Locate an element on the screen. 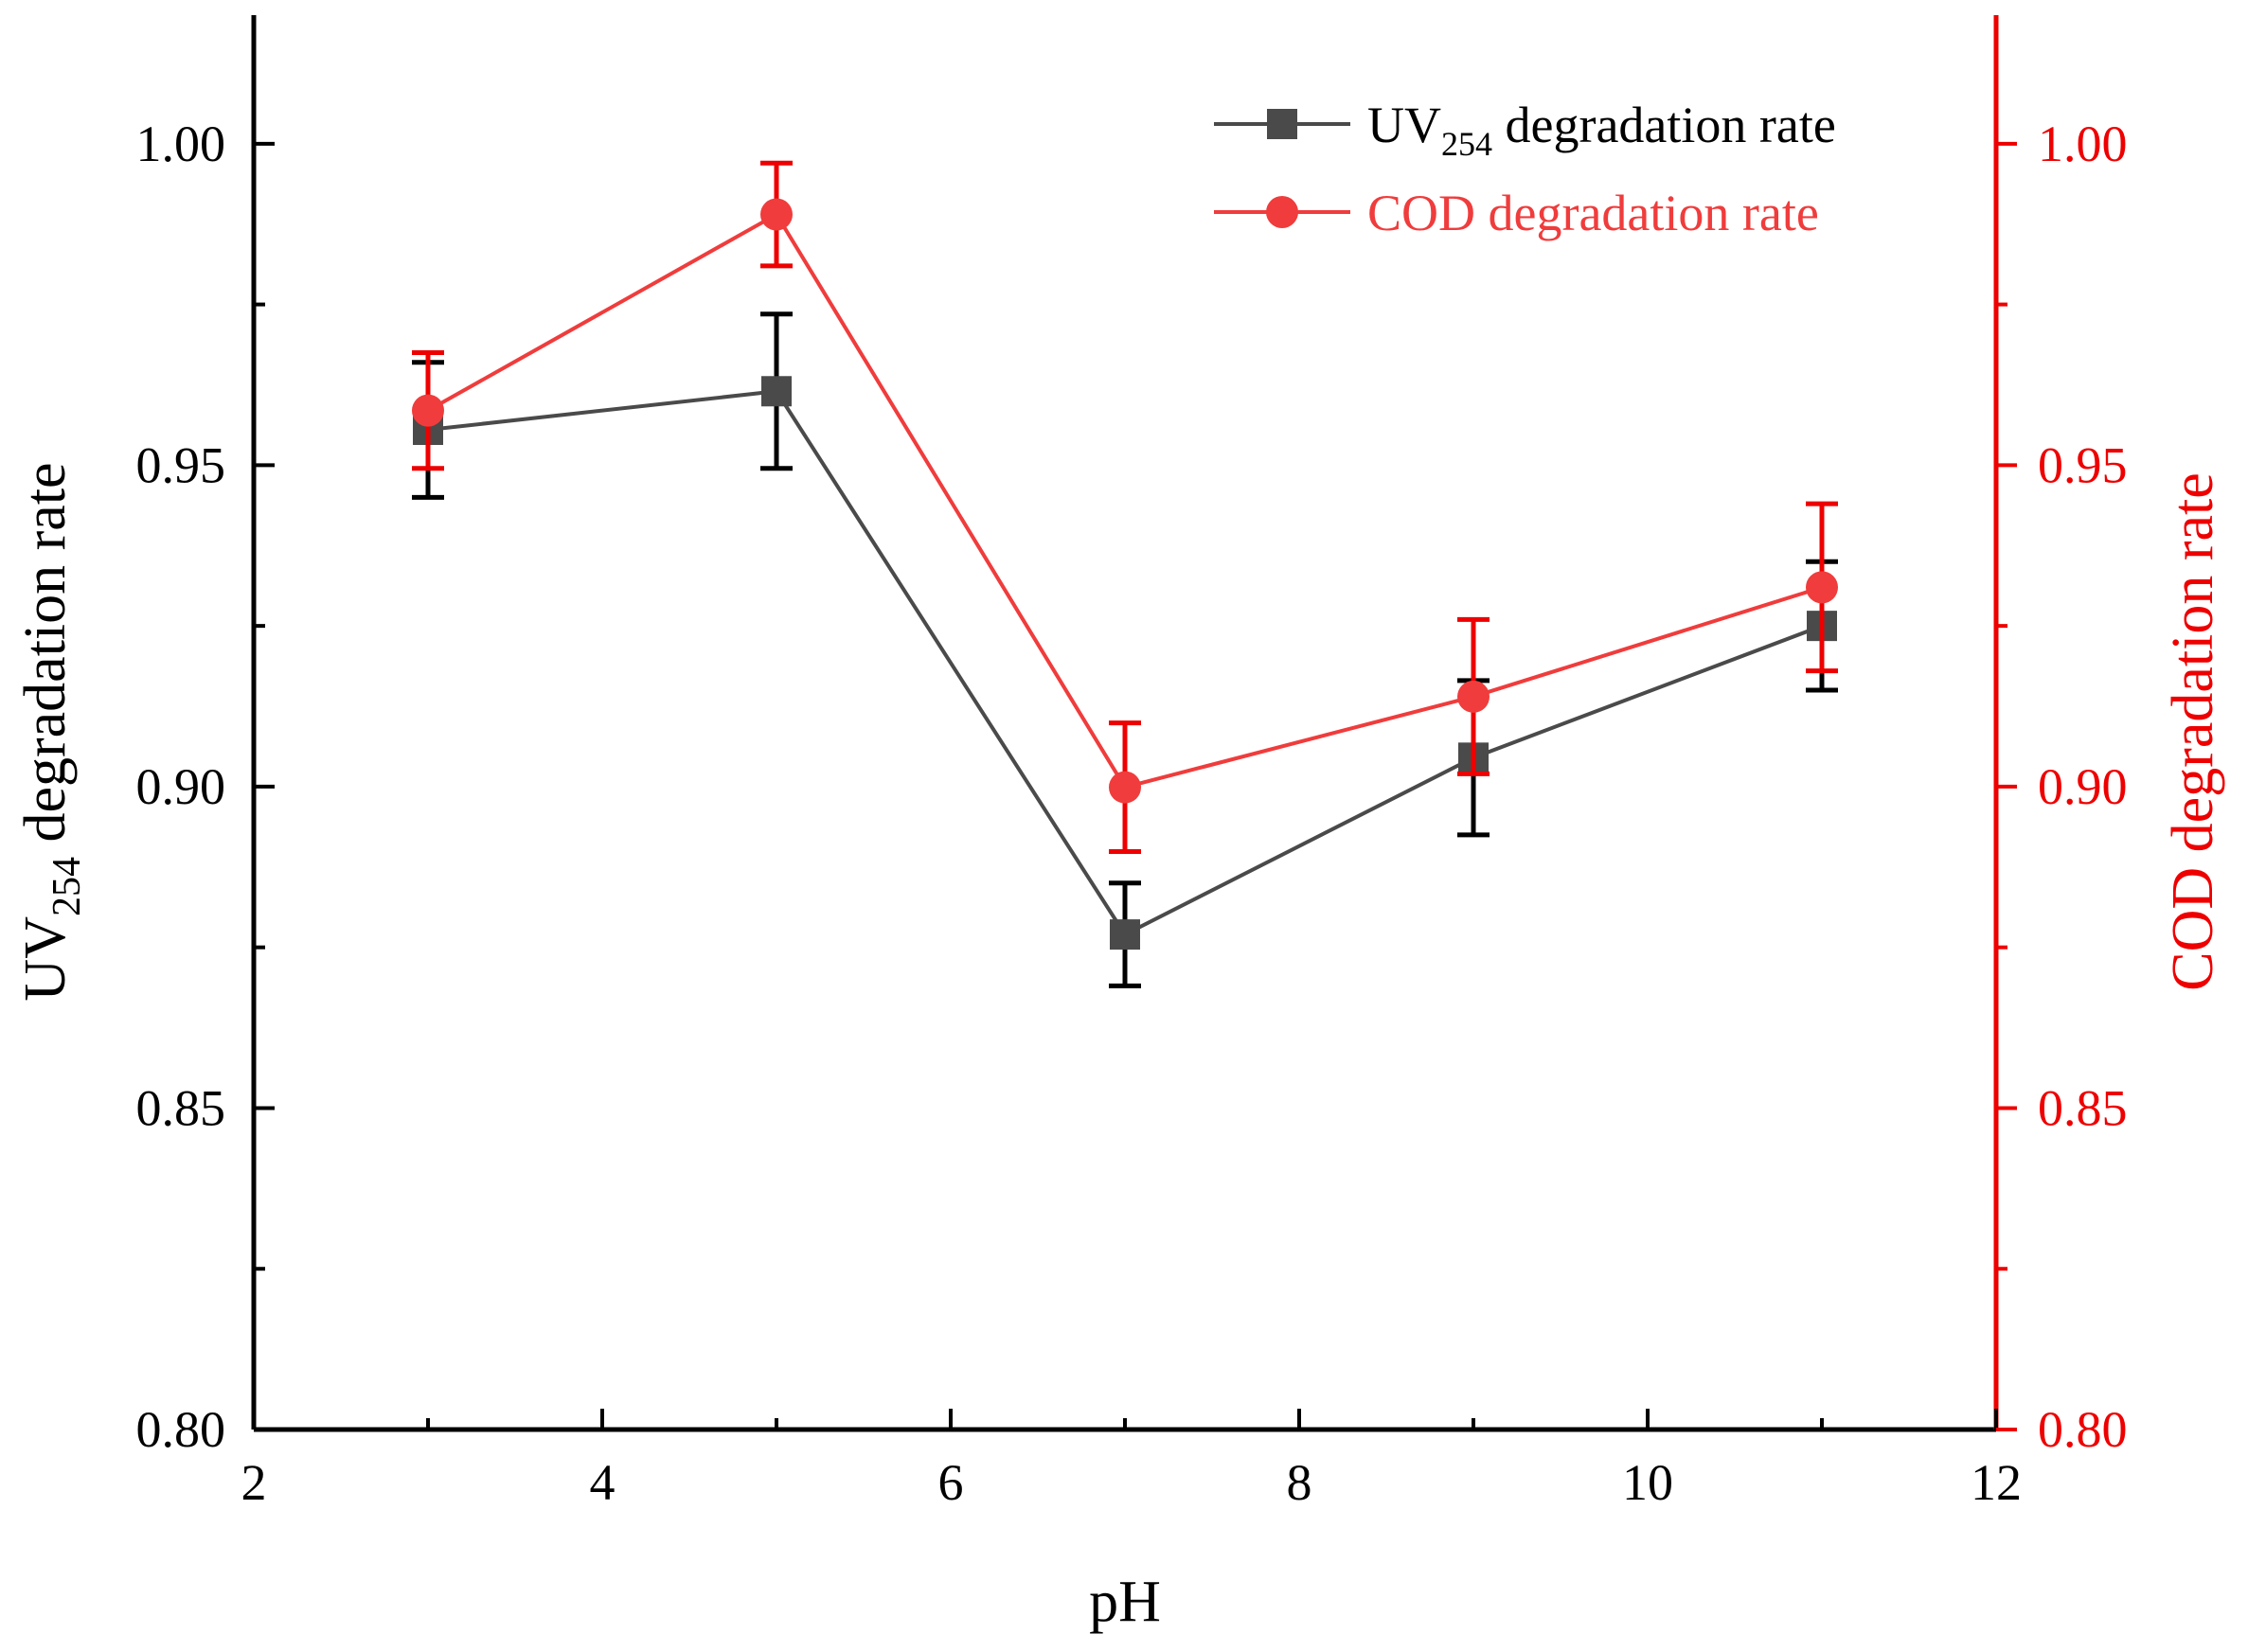 The width and height of the screenshot is (2248, 1652). x-tick-label-4: 4 is located at coordinates (603, 1482).